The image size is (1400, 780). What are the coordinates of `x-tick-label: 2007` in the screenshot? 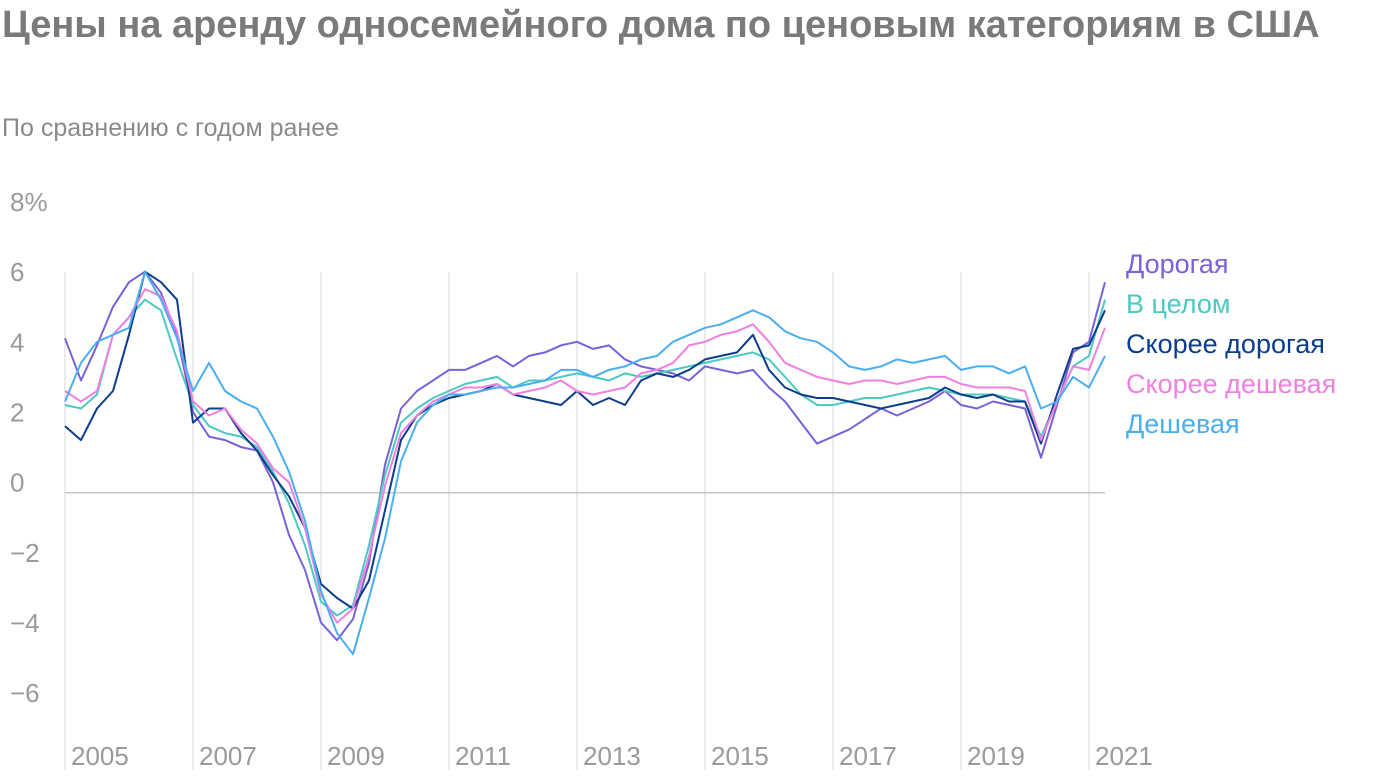 It's located at (228, 756).